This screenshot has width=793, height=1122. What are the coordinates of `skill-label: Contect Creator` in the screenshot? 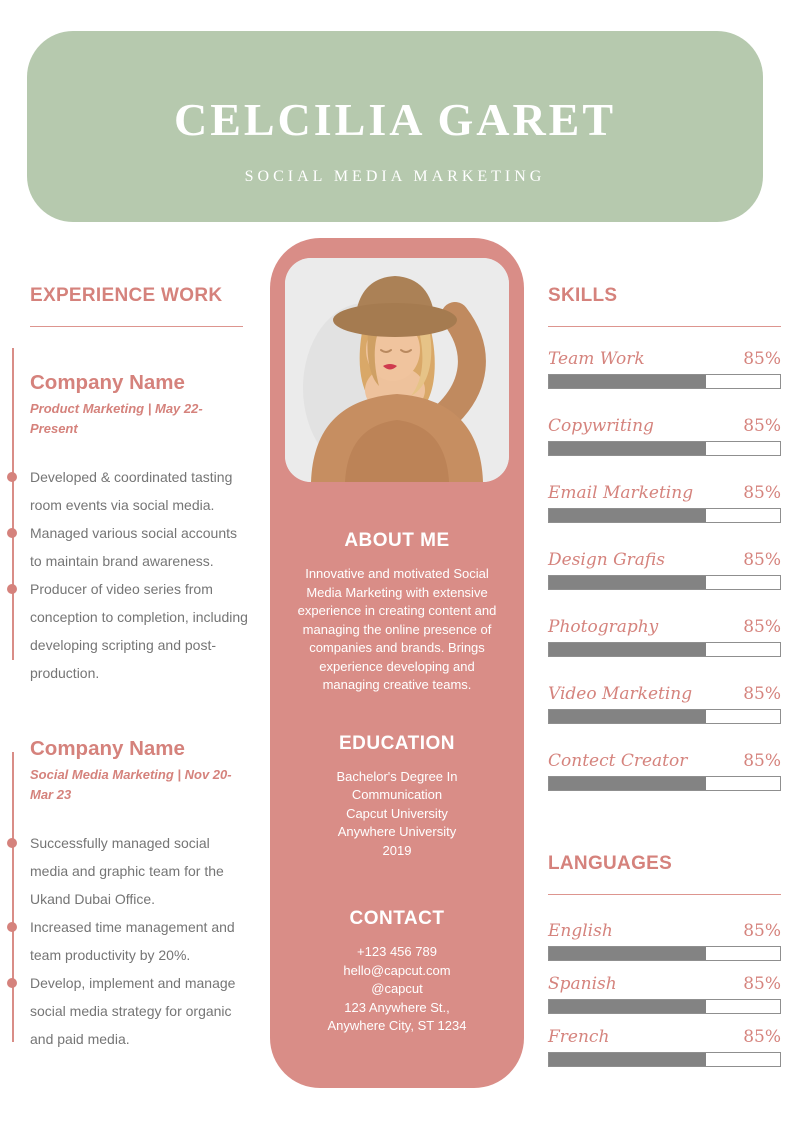 It's located at (618, 761).